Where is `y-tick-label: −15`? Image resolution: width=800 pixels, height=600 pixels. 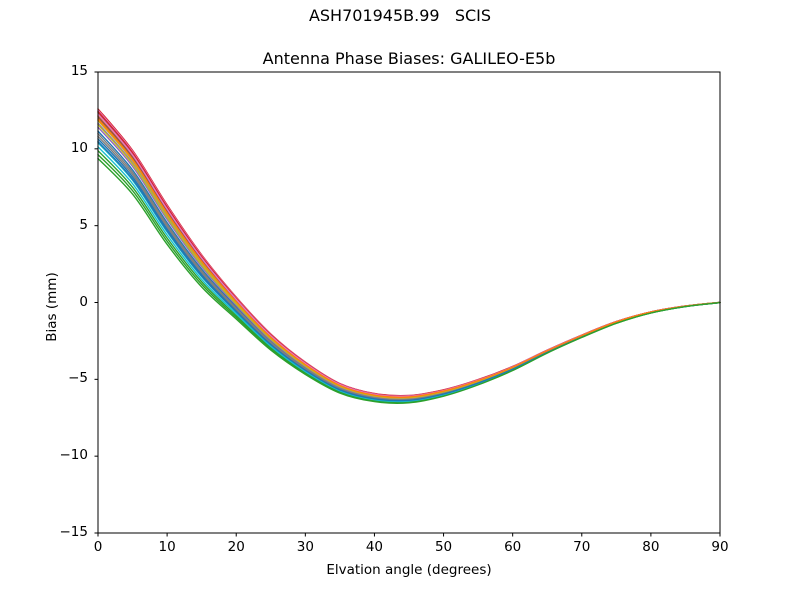 y-tick-label: −15 is located at coordinates (74, 532).